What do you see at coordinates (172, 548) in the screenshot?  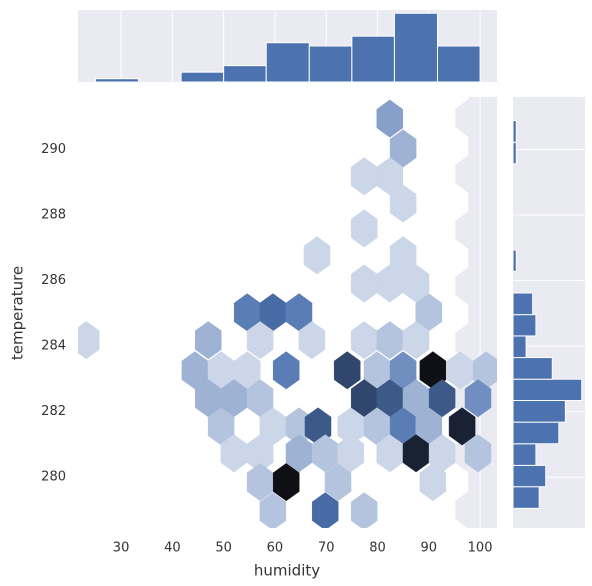 I see `x-tick-label: 40` at bounding box center [172, 548].